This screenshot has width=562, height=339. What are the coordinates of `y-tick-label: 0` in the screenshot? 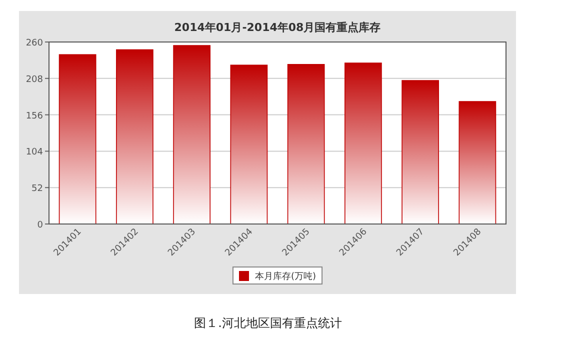 It's located at (40, 225).